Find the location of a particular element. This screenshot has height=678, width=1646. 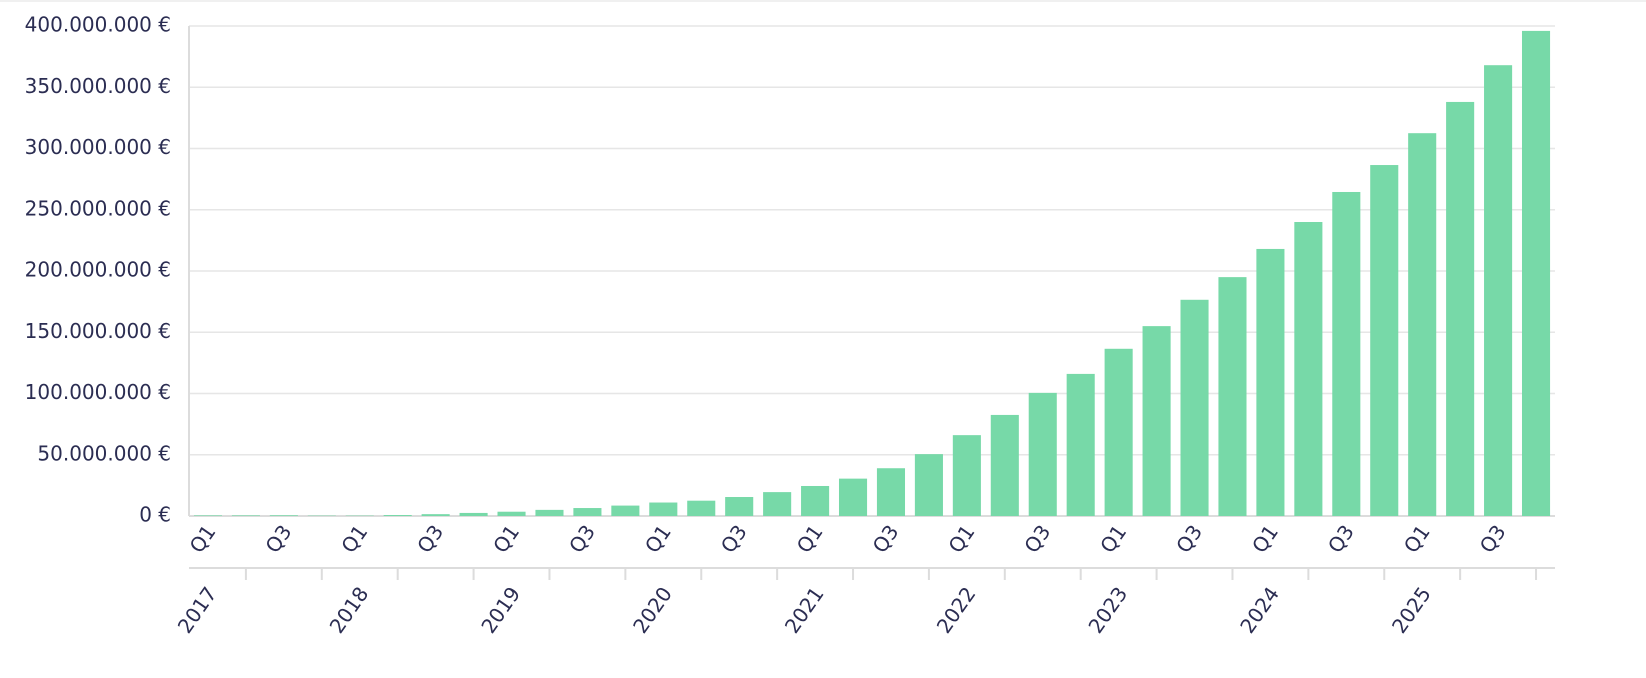

year-label: 2021 is located at coordinates (804, 609).